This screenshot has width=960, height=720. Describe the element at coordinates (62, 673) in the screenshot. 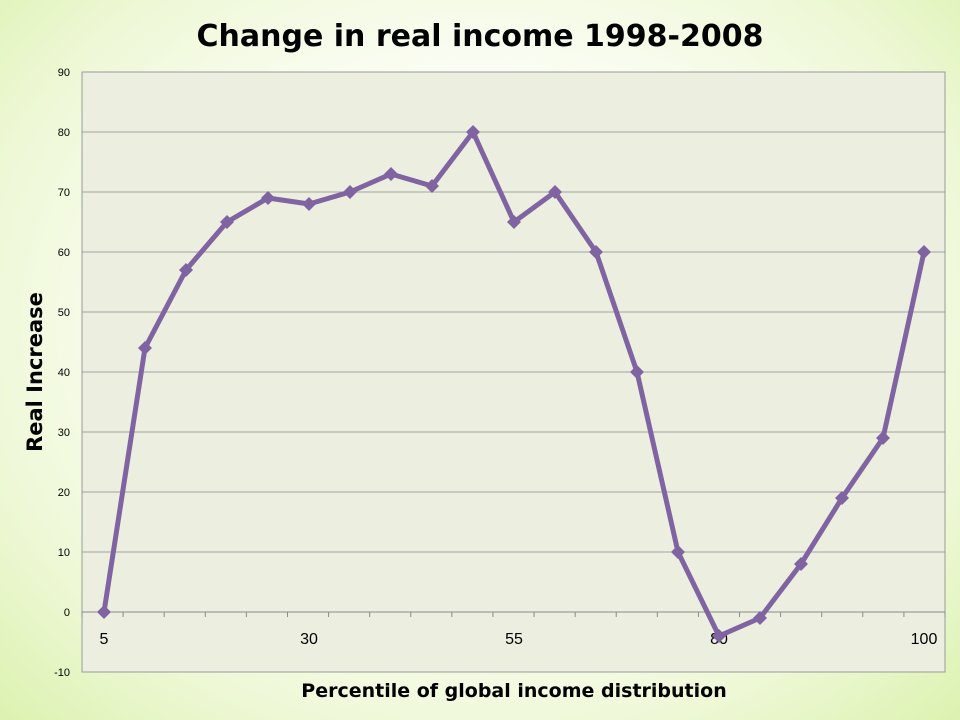

I see `y-tick-label: -10` at that location.